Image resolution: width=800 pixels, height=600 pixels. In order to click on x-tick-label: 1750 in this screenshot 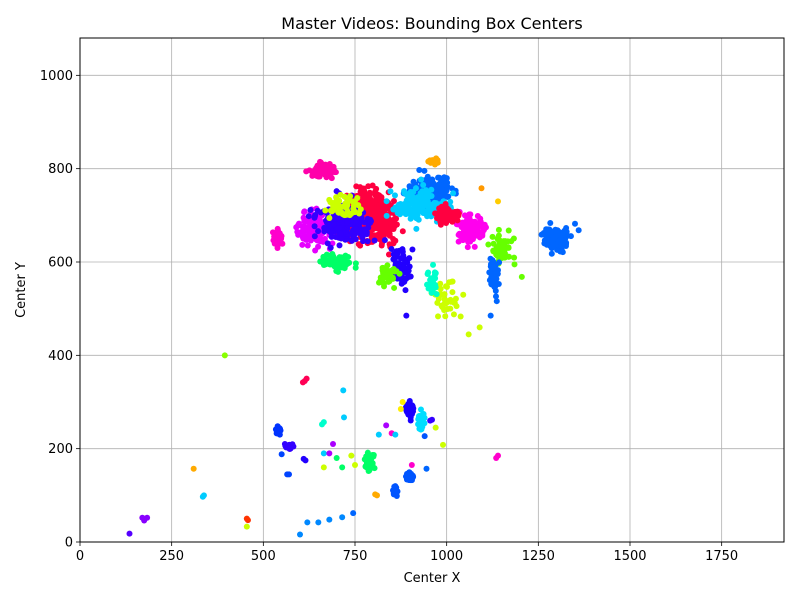, I will do `click(721, 556)`.